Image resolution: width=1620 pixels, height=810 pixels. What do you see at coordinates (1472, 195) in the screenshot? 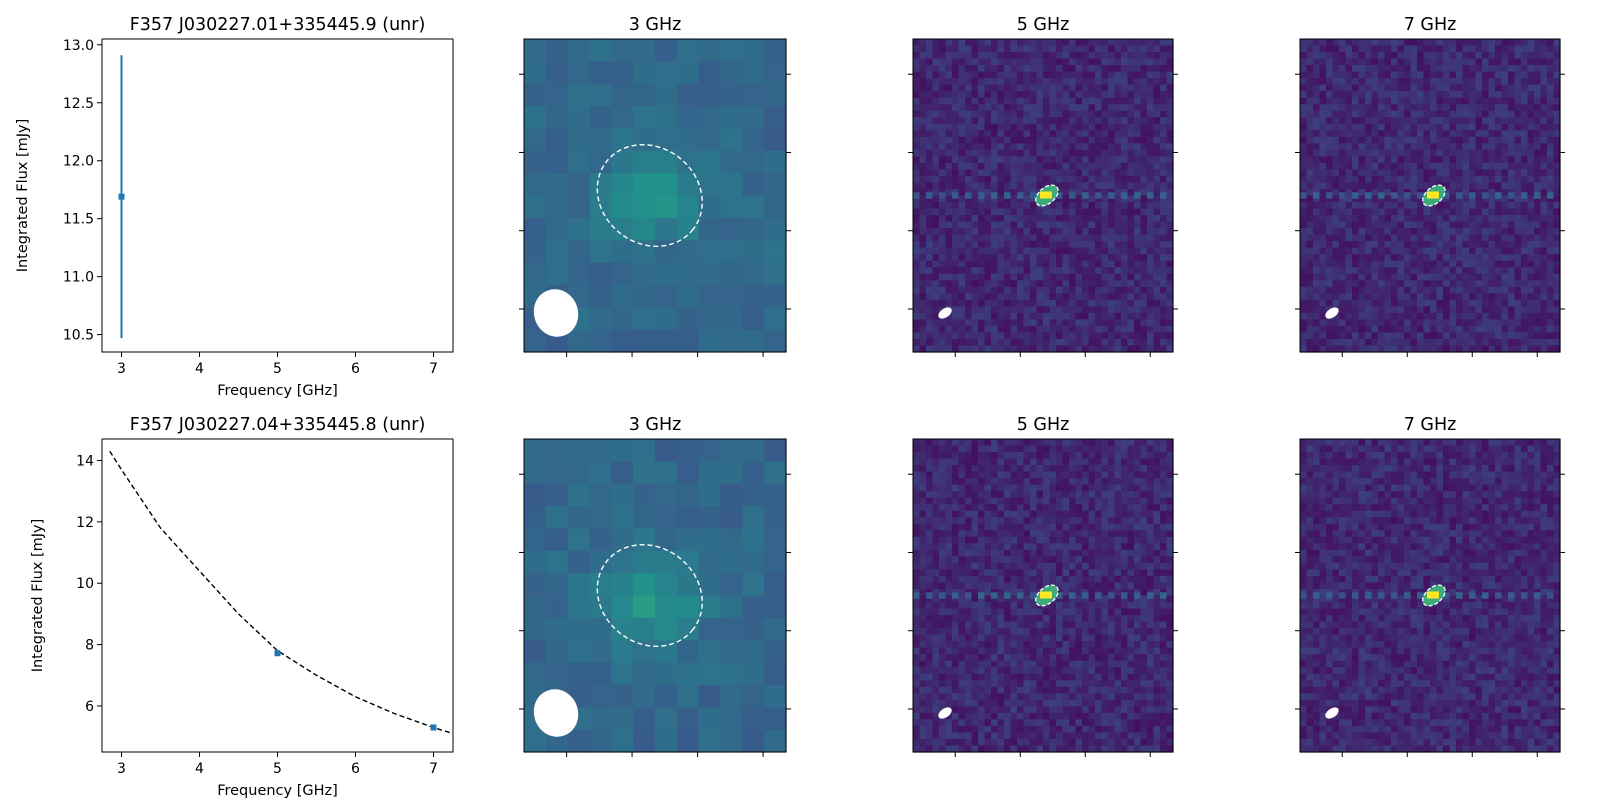
I see `stripe-pixel` at bounding box center [1472, 195].